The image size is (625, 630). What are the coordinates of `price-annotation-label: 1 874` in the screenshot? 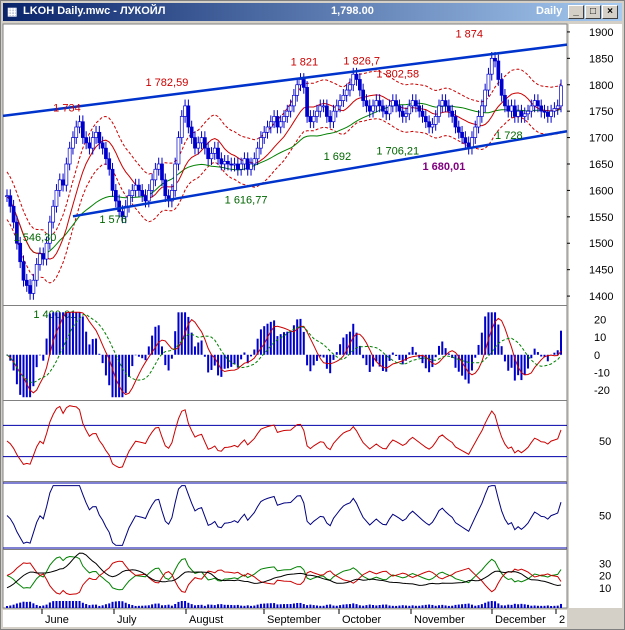 It's located at (469, 35).